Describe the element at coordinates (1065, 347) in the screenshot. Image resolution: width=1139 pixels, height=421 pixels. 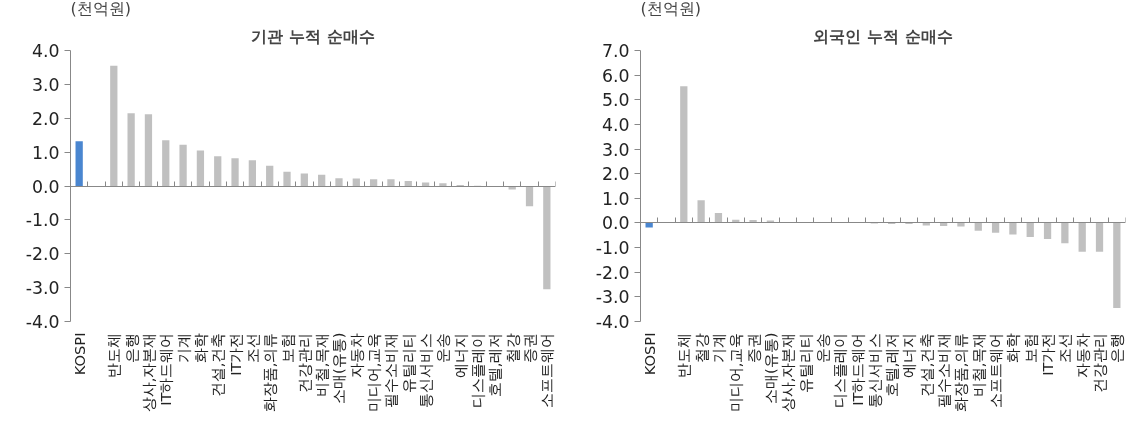
I see `x-tick-label: 조선` at that location.